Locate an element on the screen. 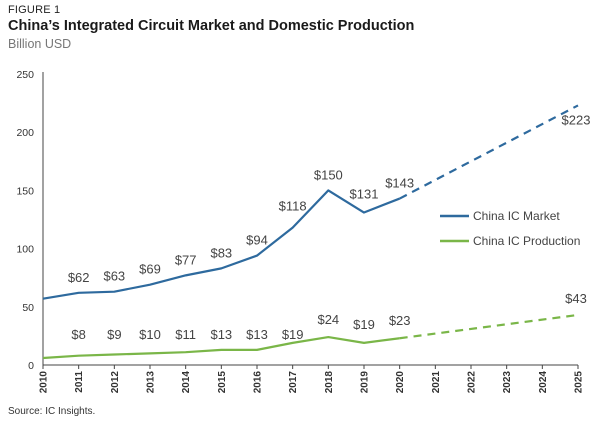 The image size is (602, 424). data-label: $83 is located at coordinates (221, 252).